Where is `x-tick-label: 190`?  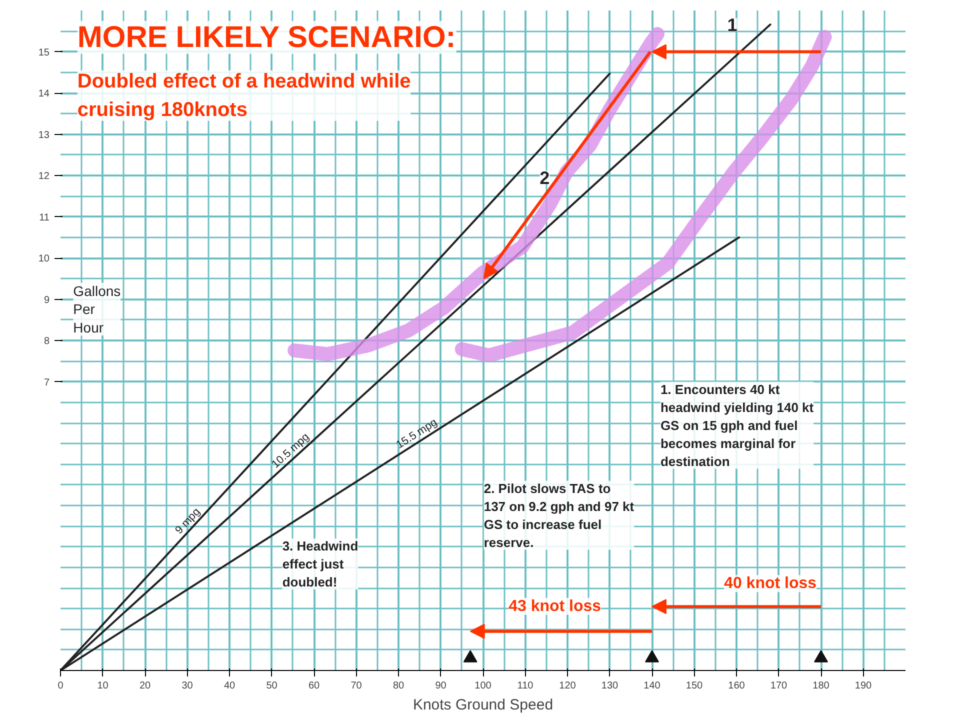 x-tick-label: 190 is located at coordinates (863, 686).